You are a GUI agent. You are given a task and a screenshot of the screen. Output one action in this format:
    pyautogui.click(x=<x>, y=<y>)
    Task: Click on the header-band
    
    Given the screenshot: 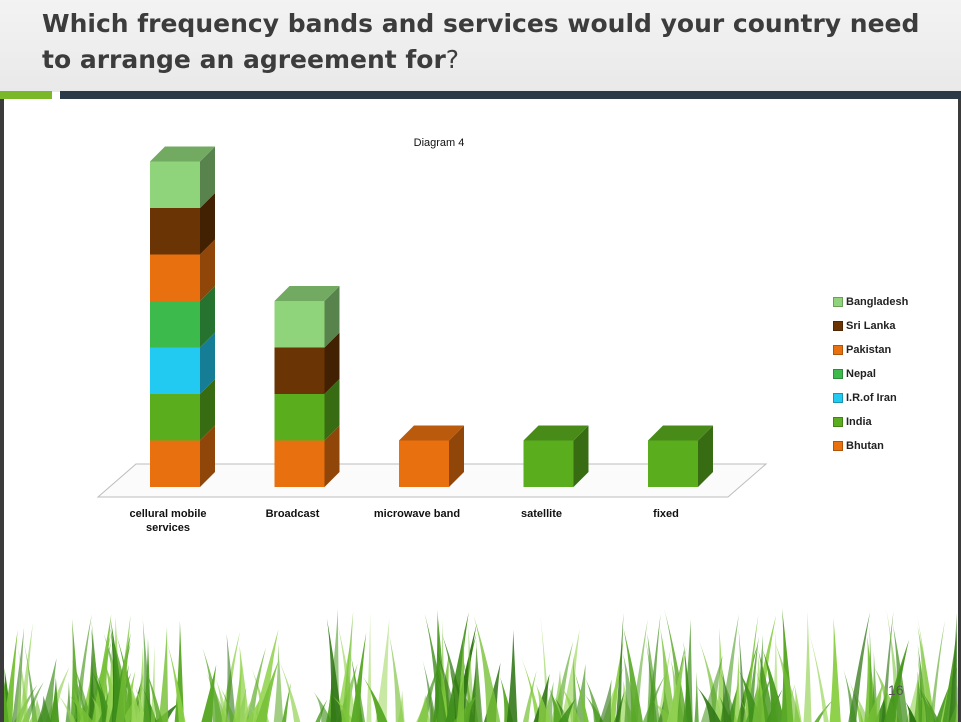 What is the action you would take?
    pyautogui.click(x=480, y=46)
    